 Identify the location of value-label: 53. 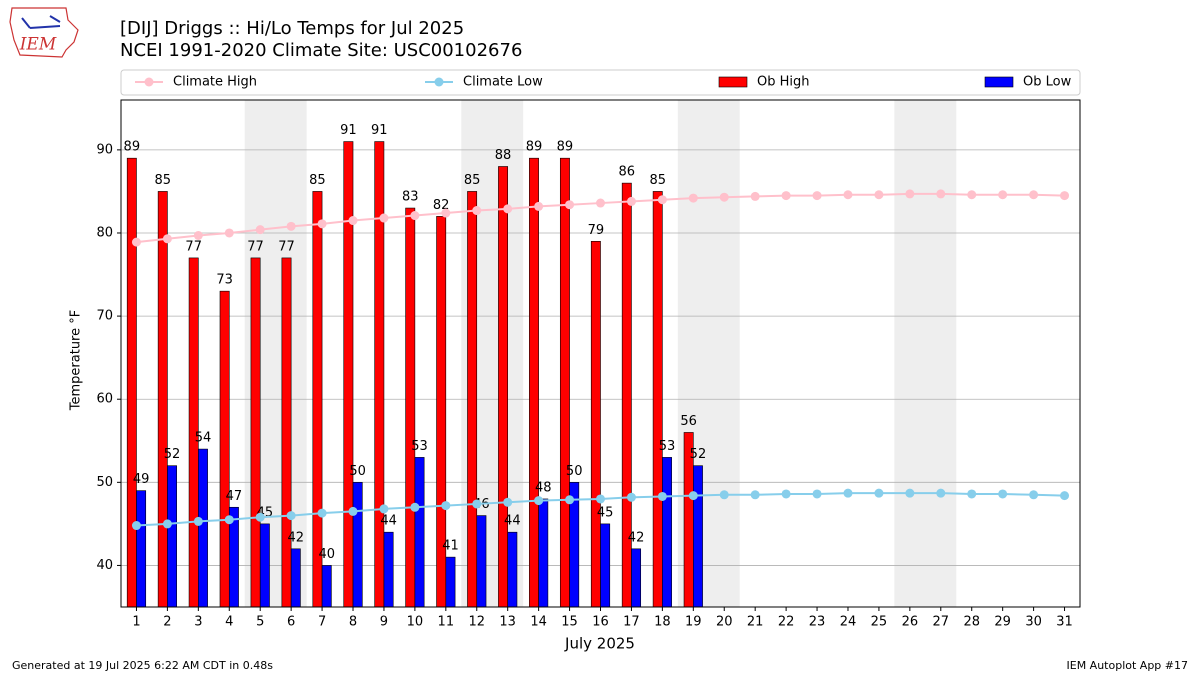
(419, 446).